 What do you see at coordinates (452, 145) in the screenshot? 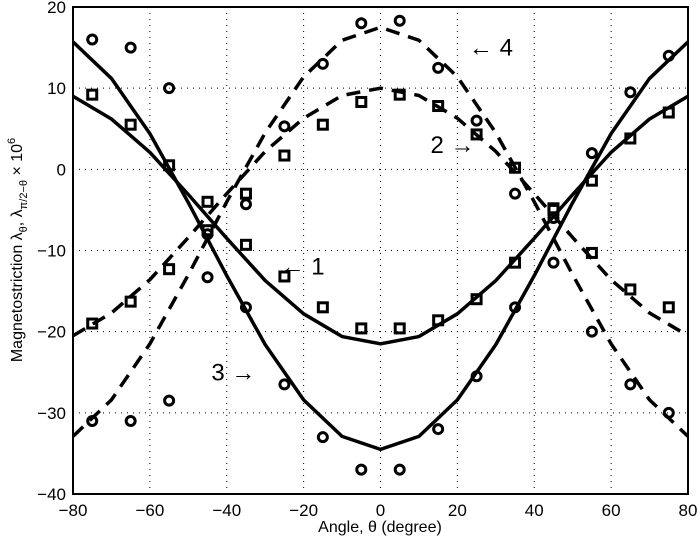
I see `annotation-label: 2 →` at bounding box center [452, 145].